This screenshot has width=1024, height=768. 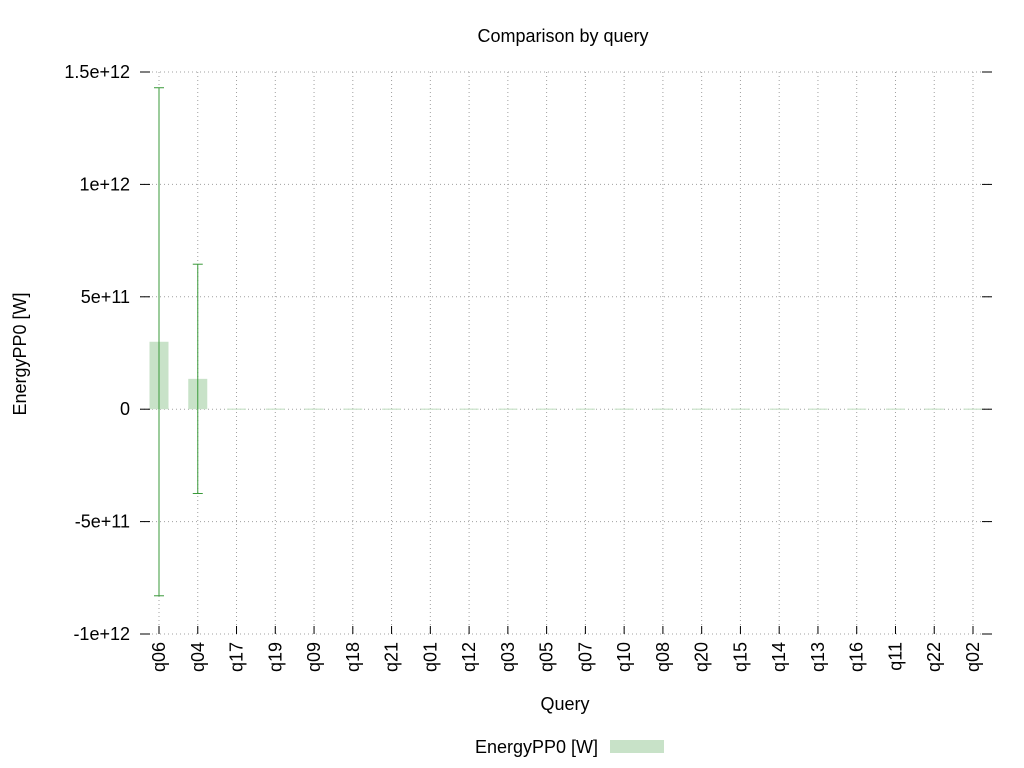 What do you see at coordinates (159, 657) in the screenshot?
I see `x-tick-label: q06` at bounding box center [159, 657].